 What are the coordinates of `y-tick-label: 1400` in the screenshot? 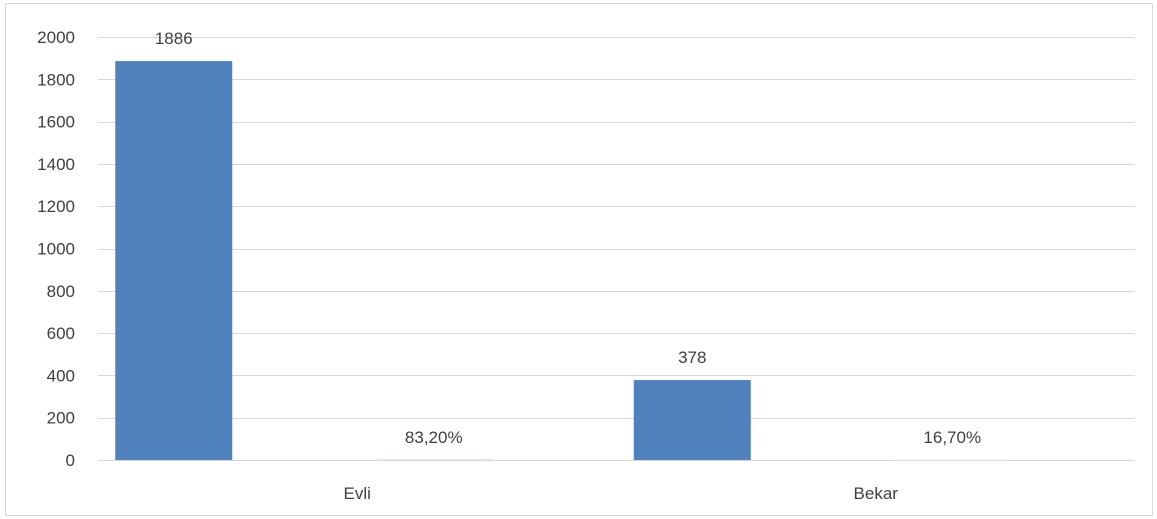 It's located at (56, 164).